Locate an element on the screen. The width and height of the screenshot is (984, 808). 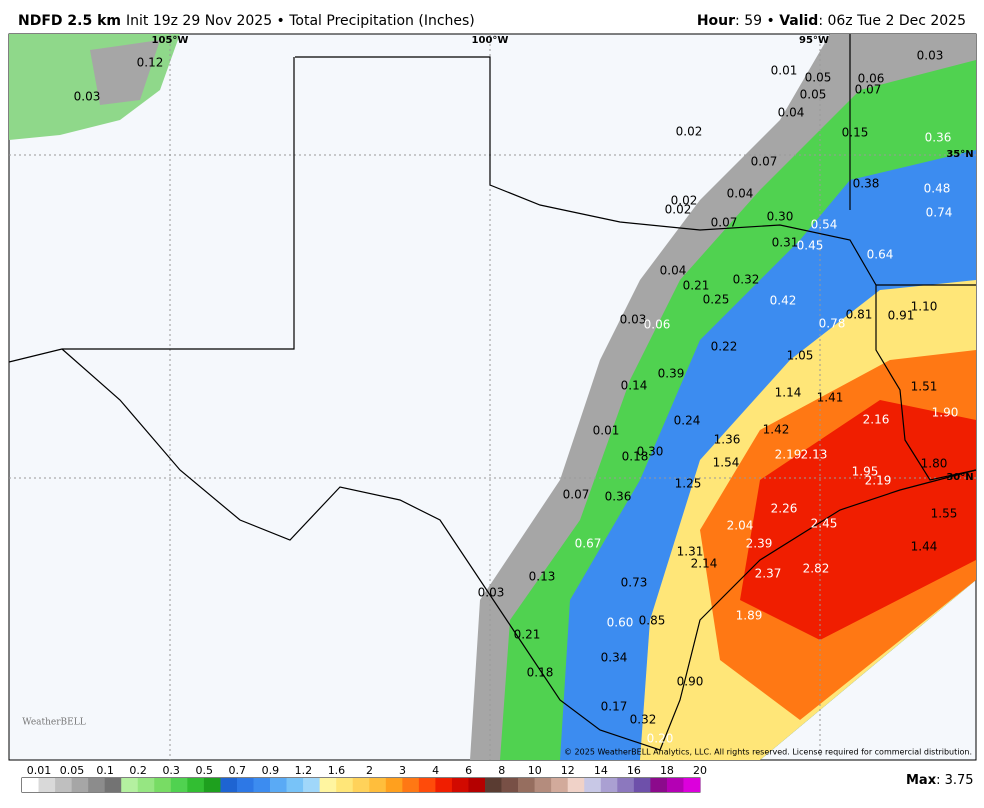
precip-label: 0.45 is located at coordinates (810, 246).